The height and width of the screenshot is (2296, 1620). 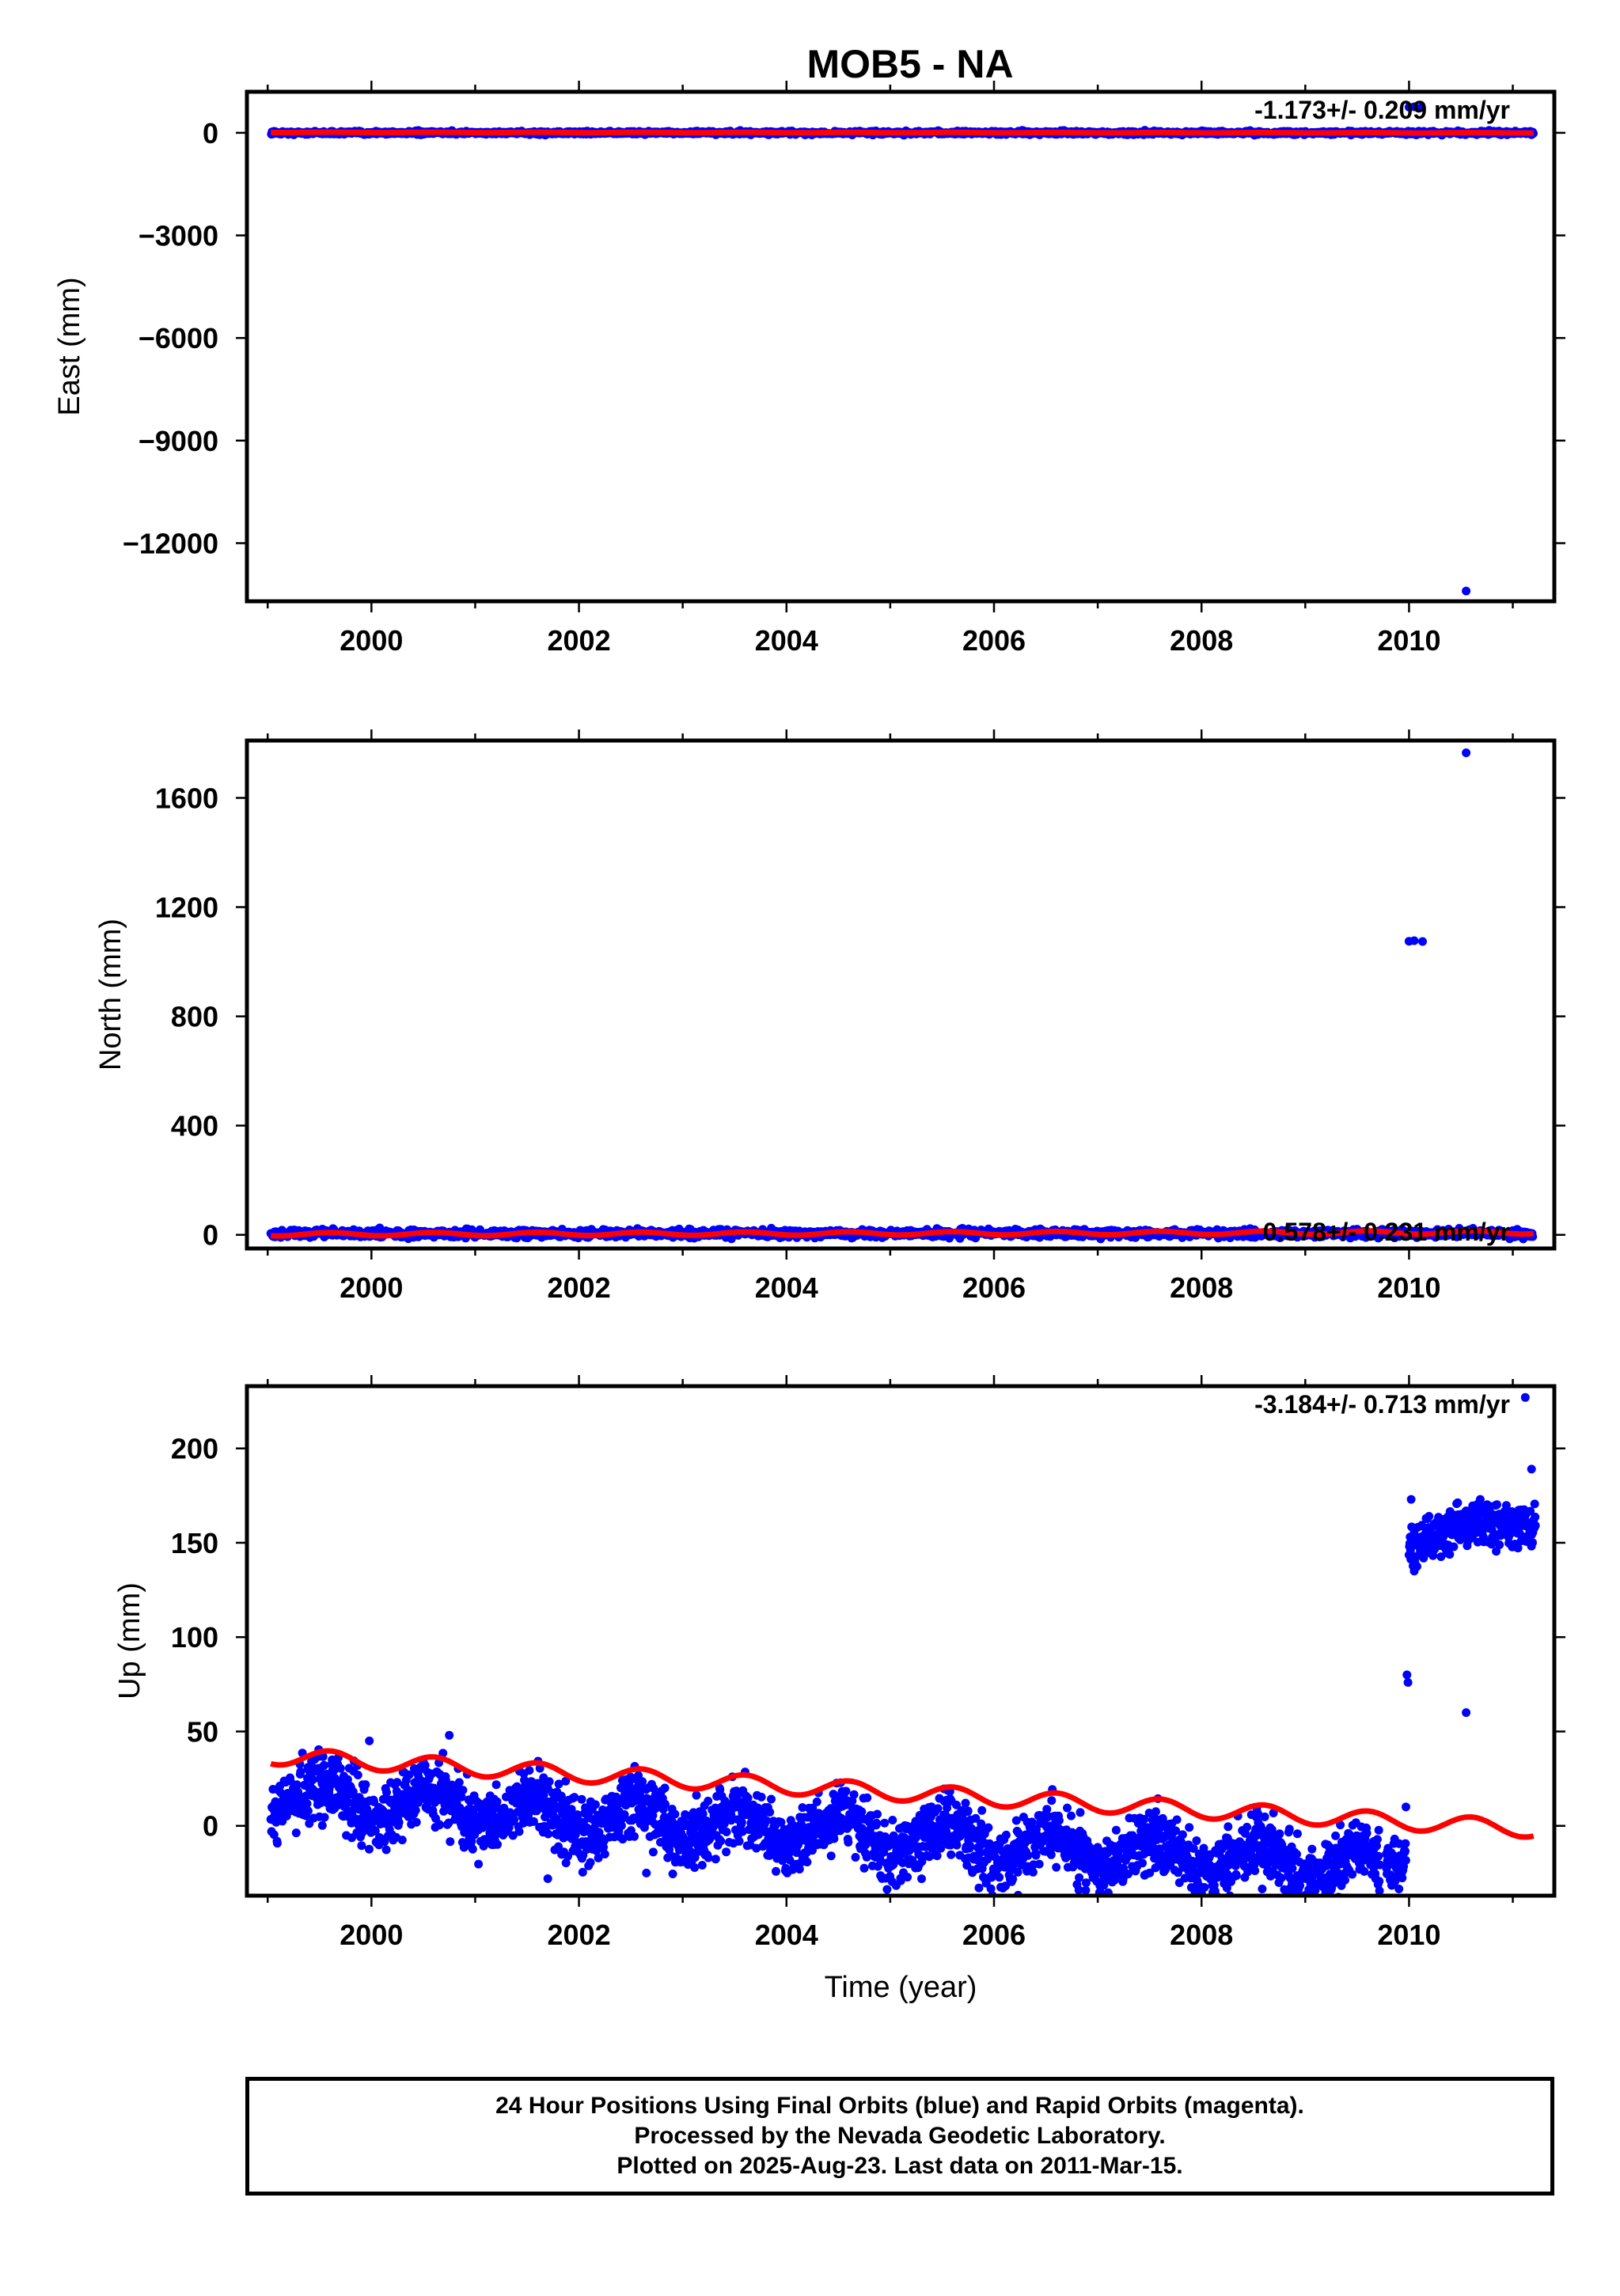 I want to click on rate-label: 0.578+/- 0.231 mm/yr, so click(x=1386, y=1232).